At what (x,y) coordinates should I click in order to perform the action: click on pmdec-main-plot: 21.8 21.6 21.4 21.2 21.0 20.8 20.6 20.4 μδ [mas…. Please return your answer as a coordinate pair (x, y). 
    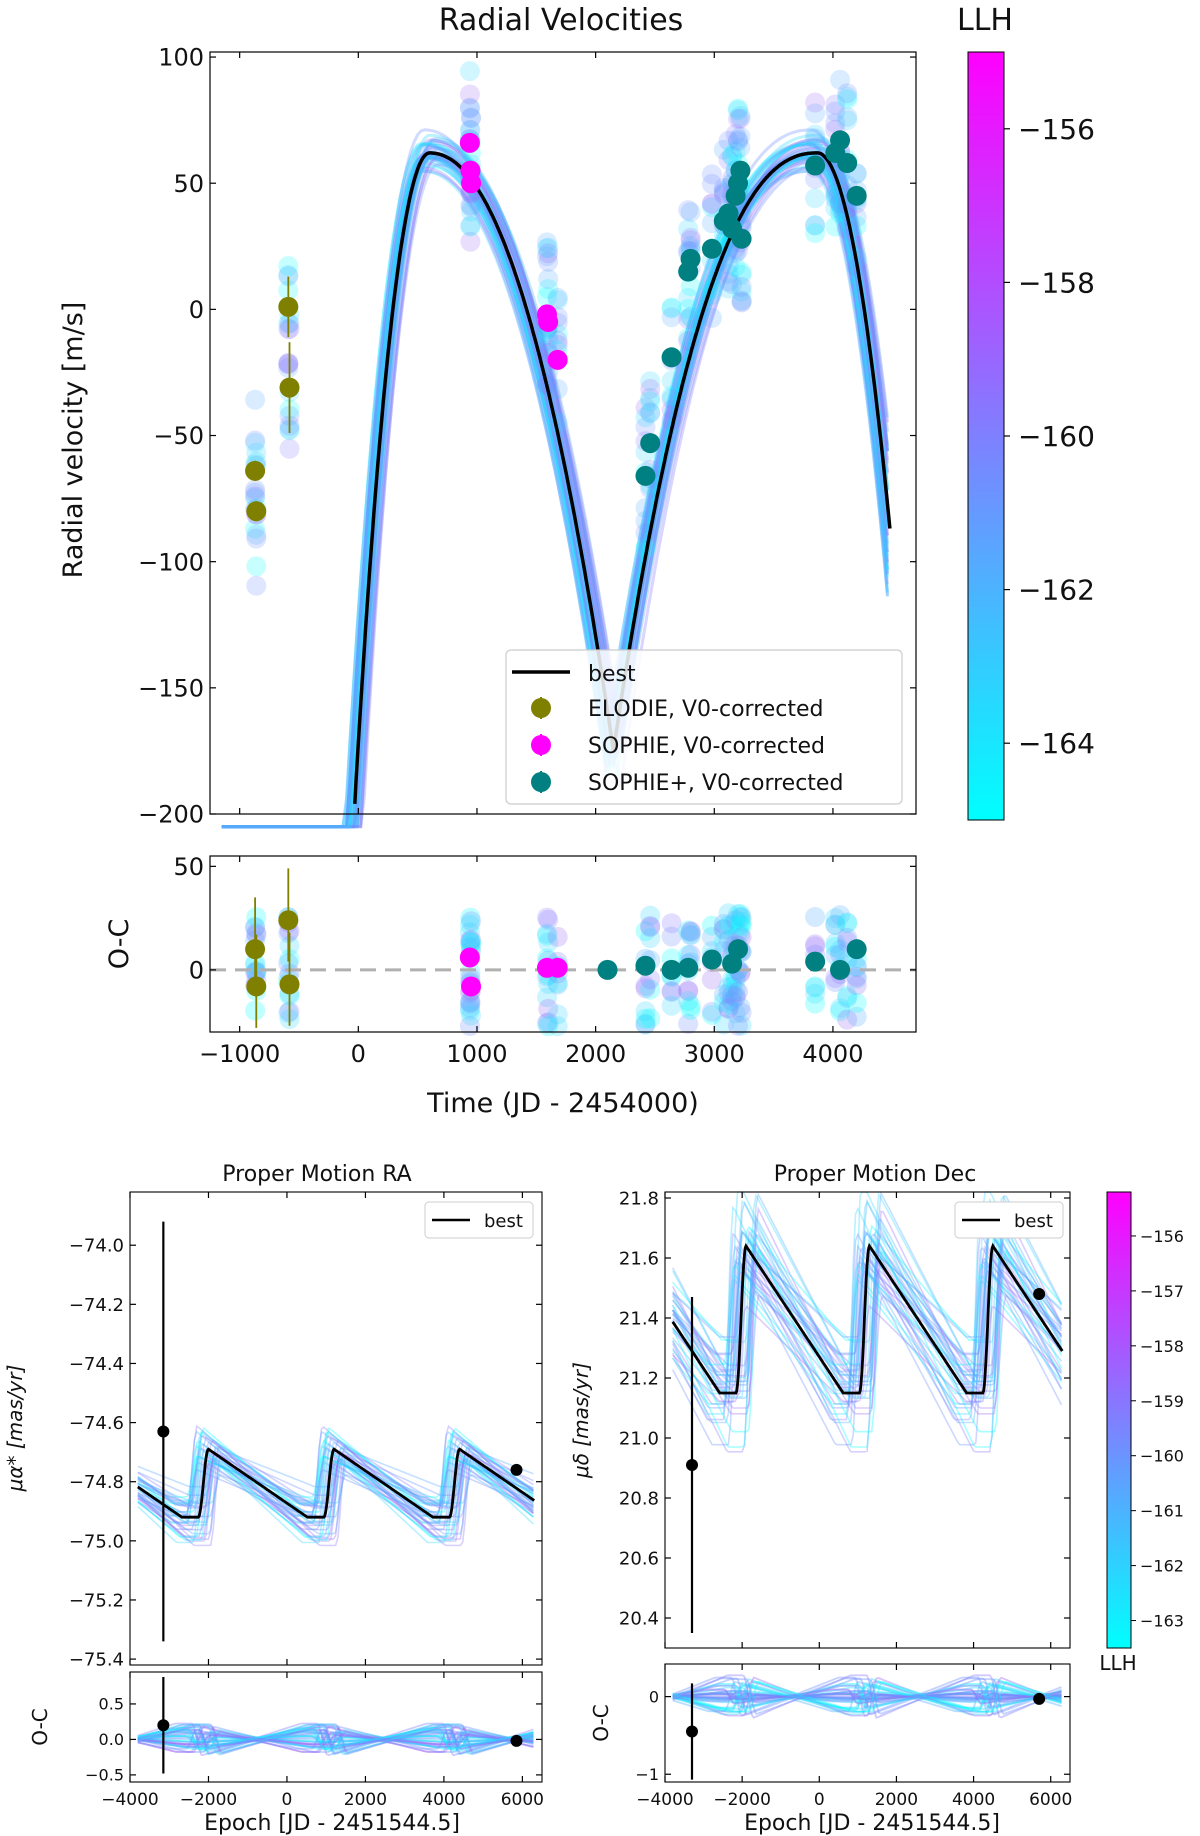
    Looking at the image, I should click on (820, 1418).